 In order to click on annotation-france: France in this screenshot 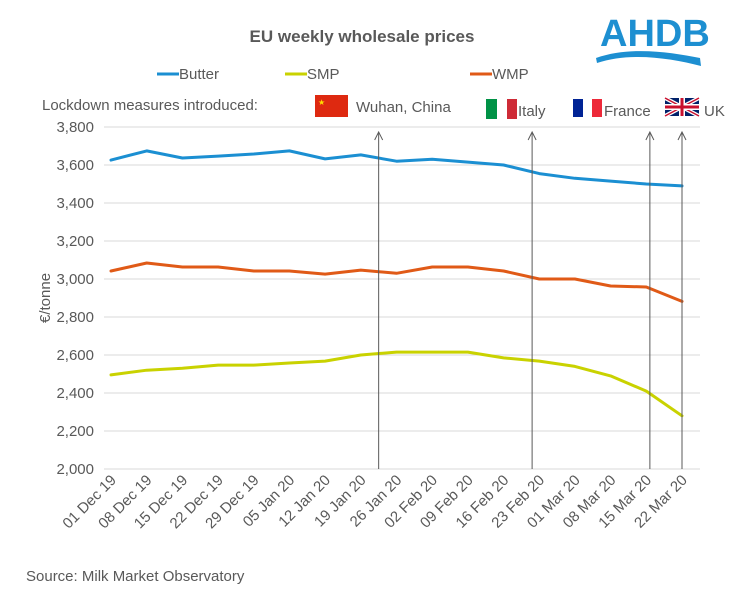, I will do `click(627, 111)`.